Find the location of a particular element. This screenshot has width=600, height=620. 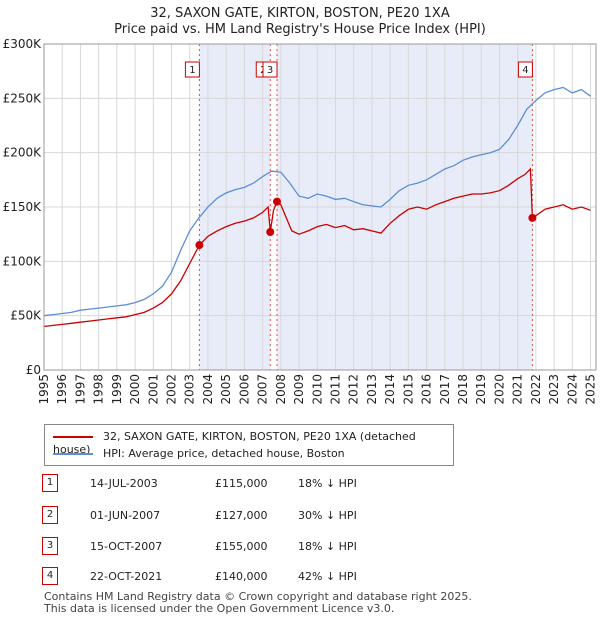

x-tick-label: 2001 is located at coordinates (153, 389).